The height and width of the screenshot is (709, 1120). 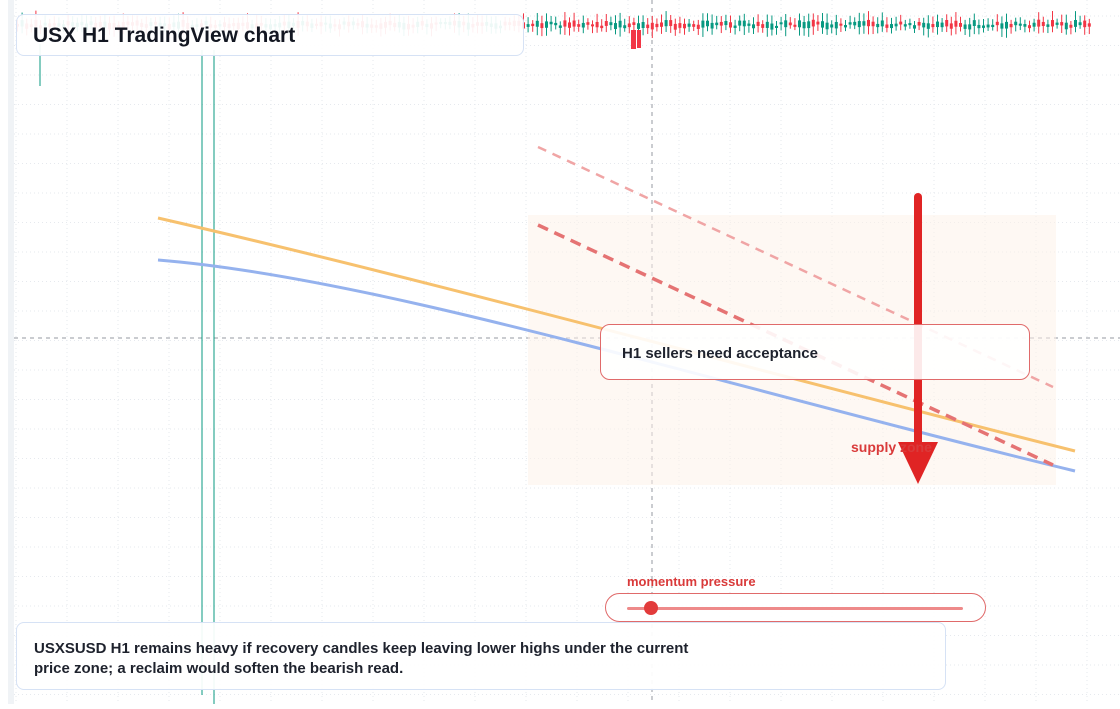 What do you see at coordinates (11, 352) in the screenshot?
I see `chart-left-edge` at bounding box center [11, 352].